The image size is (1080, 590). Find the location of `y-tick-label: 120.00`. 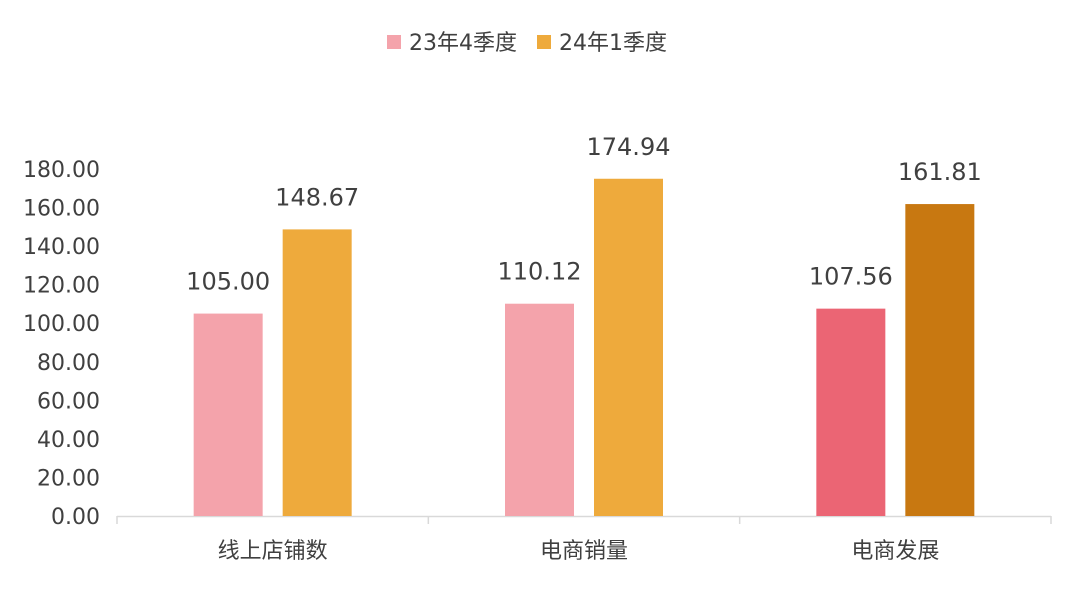

y-tick-label: 120.00 is located at coordinates (61, 286).